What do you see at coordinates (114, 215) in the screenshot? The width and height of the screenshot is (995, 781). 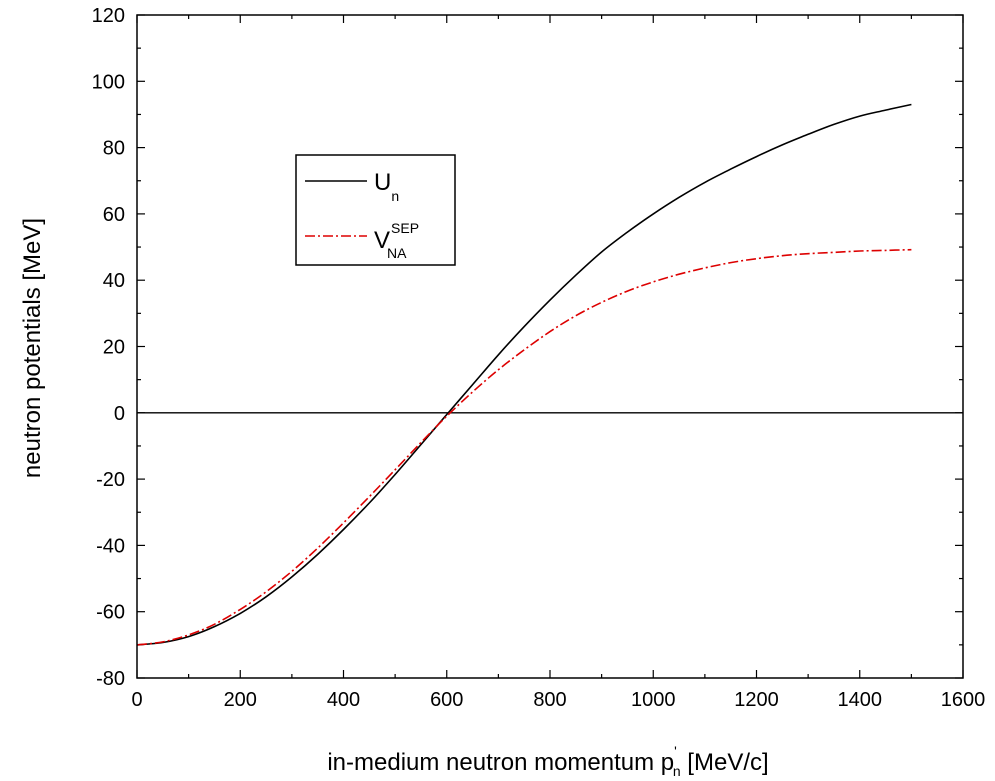 I see `y-tick-label: 60` at bounding box center [114, 215].